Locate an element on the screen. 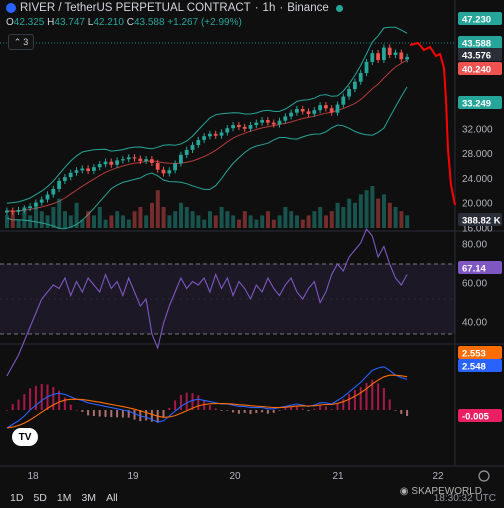 The width and height of the screenshot is (504, 508). rsi-tick-label: 80.00 is located at coordinates (474, 245).